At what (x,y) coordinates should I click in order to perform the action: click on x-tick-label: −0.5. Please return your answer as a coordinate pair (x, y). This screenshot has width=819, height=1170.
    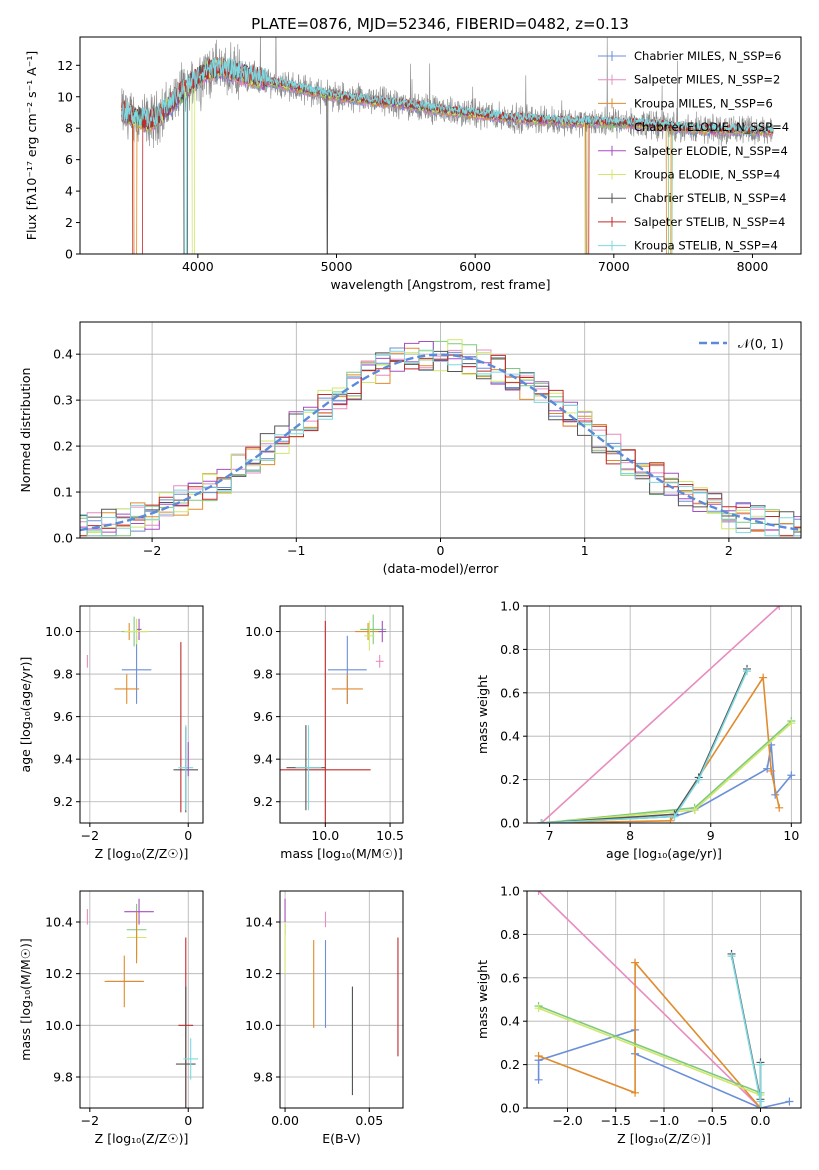
    Looking at the image, I should click on (712, 1120).